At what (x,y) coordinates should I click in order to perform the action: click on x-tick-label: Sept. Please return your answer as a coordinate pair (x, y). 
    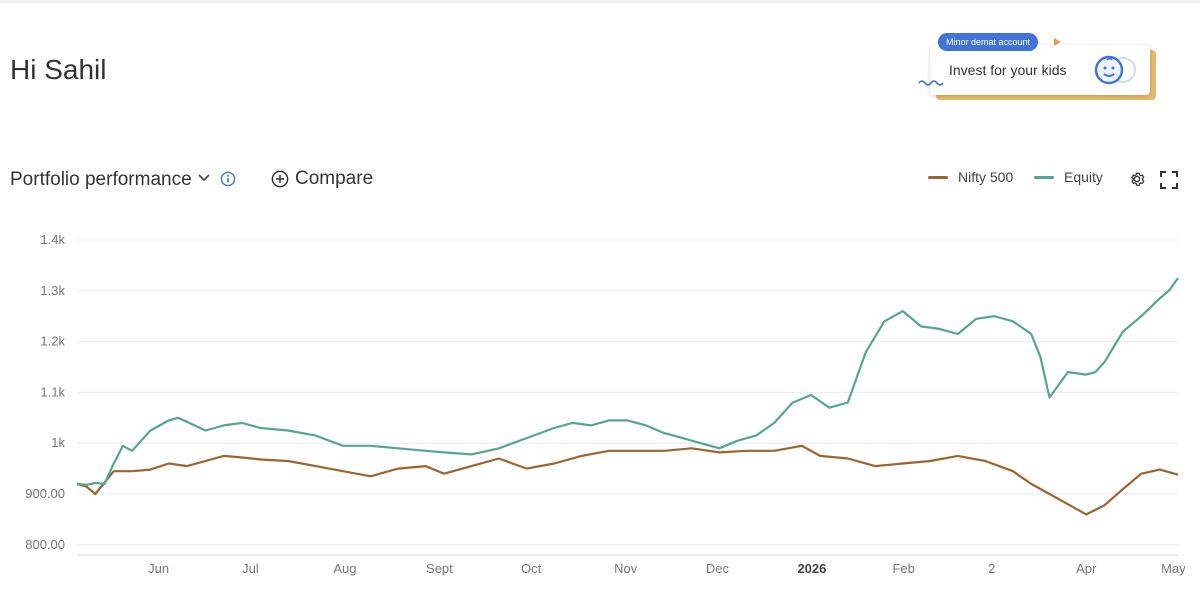
    Looking at the image, I should click on (439, 568).